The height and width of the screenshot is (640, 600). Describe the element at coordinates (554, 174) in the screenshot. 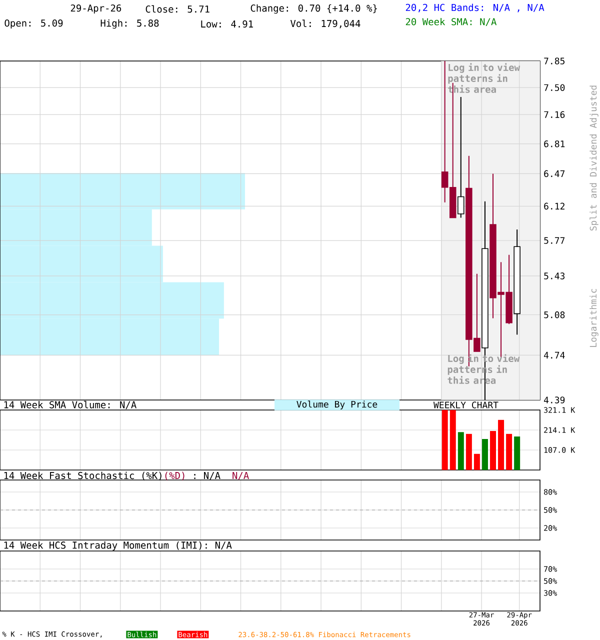

I see `y-tick-label: 6.47` at that location.